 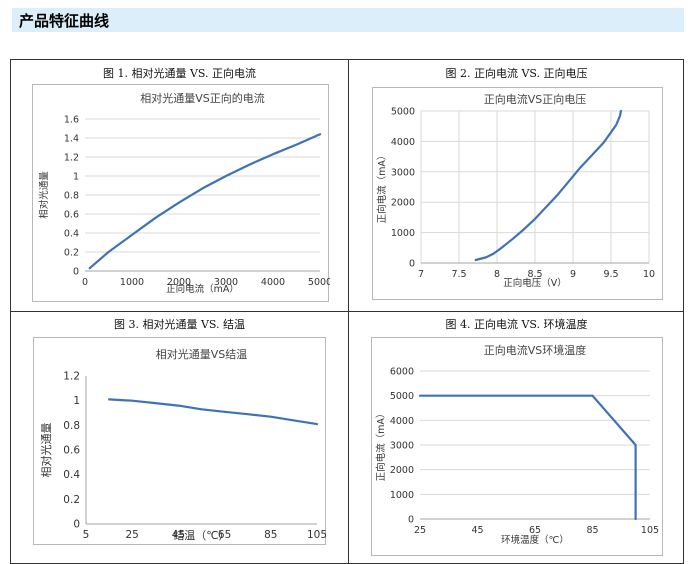 I want to click on x-tick-label: 1000, so click(x=132, y=282).